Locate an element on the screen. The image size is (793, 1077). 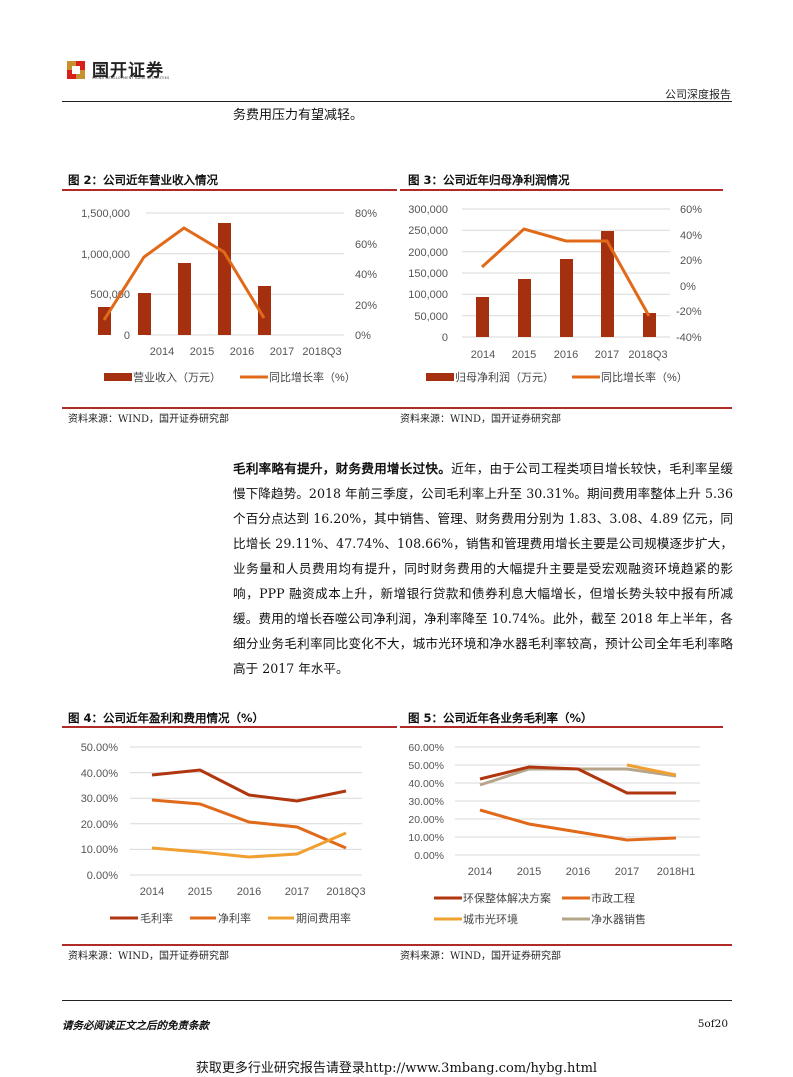
fig5-source: 资料来源：WIND，国开证券研究部 is located at coordinates (480, 956).